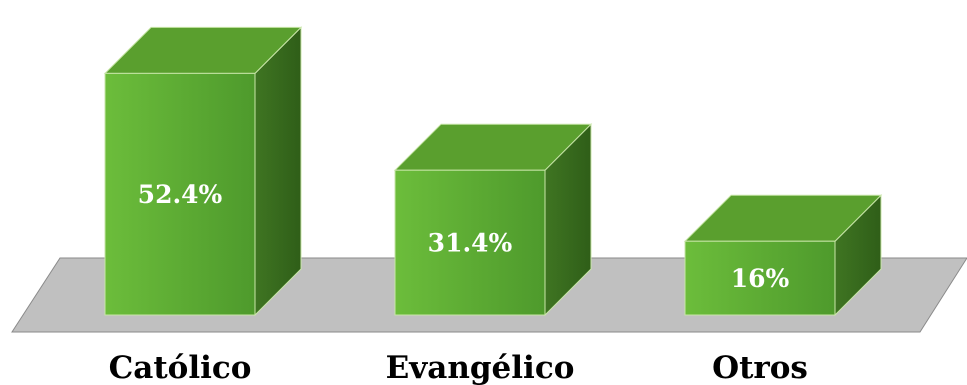 The width and height of the screenshot is (967, 385). I want to click on value-label-1: 52.4%, so click(180, 194).